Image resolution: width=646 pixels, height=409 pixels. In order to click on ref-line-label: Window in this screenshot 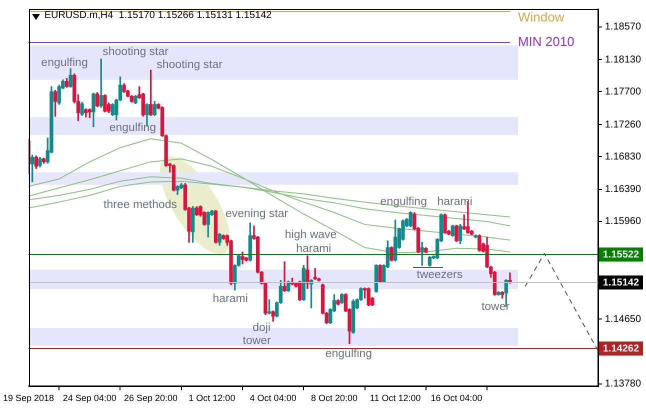, I will do `click(541, 17)`.